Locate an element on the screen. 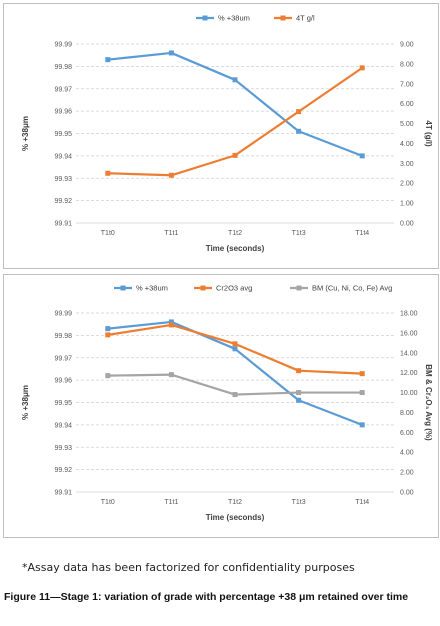 Image resolution: width=440 pixels, height=626 pixels. y2-tick-label: 12.00 is located at coordinates (409, 373).